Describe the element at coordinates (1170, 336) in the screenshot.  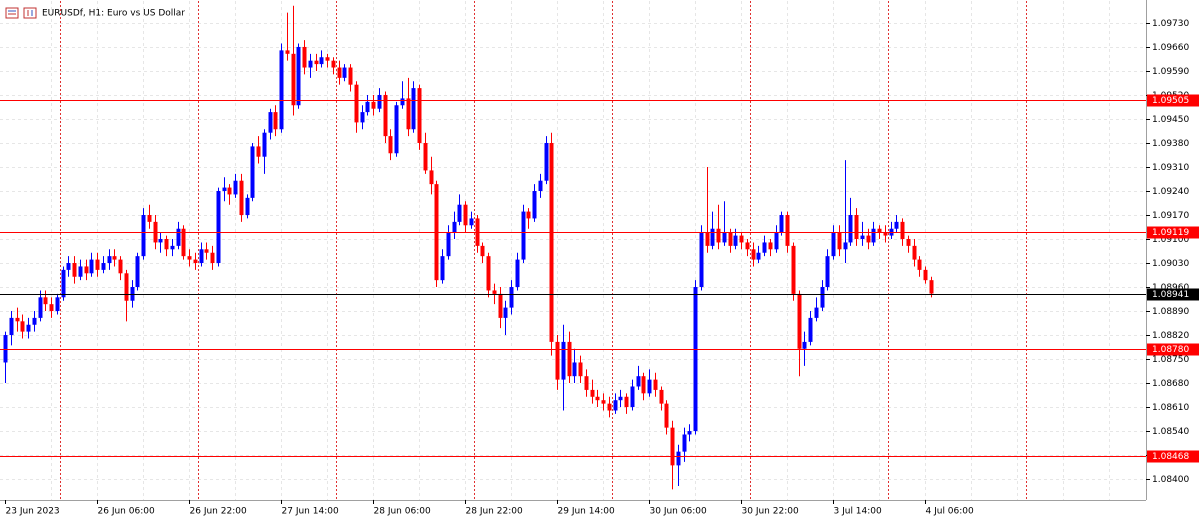
I see `y-tick-label: 1.08820` at that location.